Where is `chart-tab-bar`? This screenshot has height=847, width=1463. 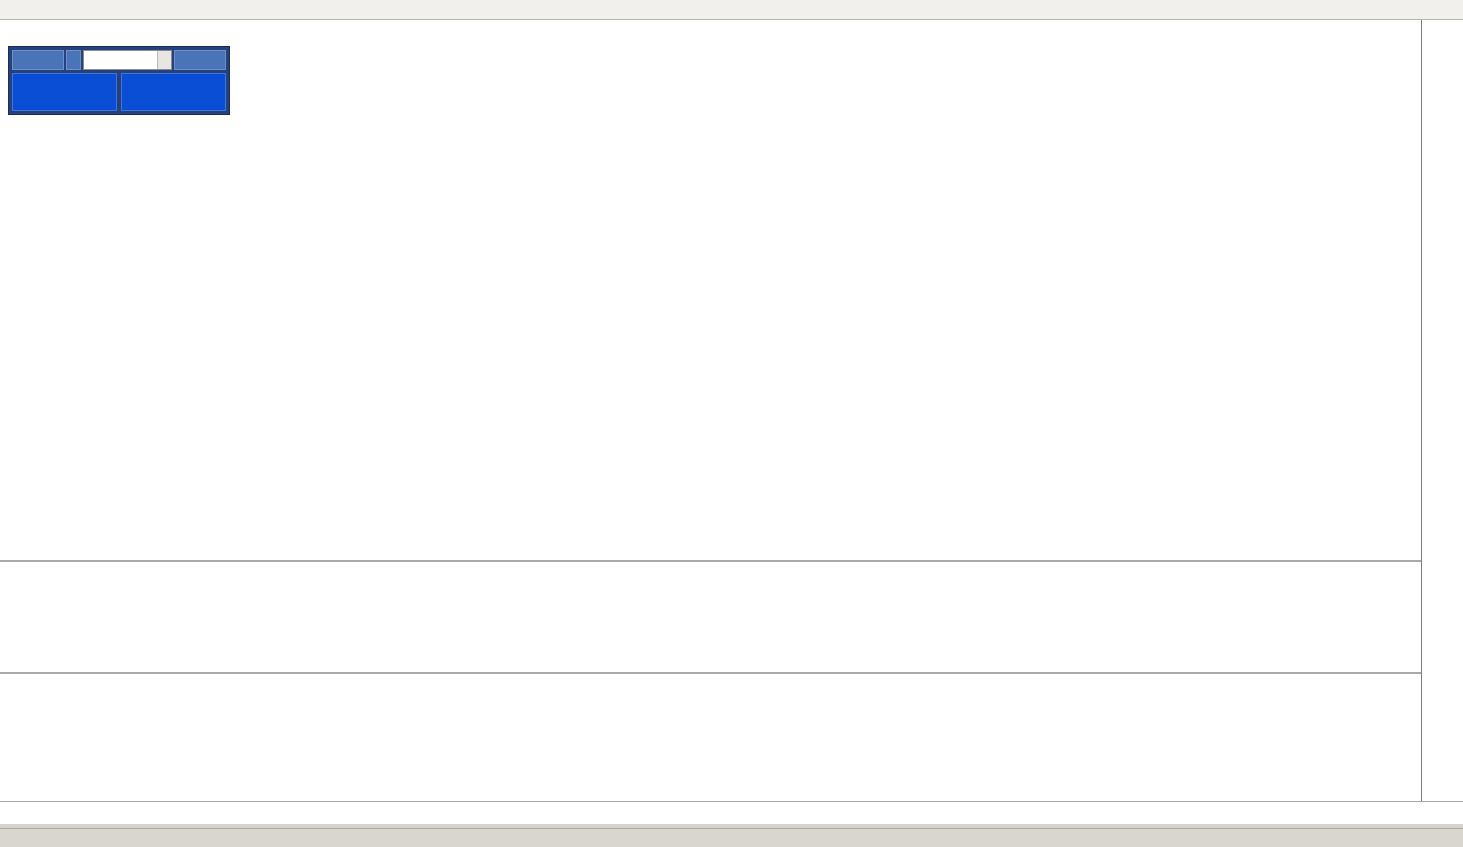 chart-tab-bar is located at coordinates (731, 837).